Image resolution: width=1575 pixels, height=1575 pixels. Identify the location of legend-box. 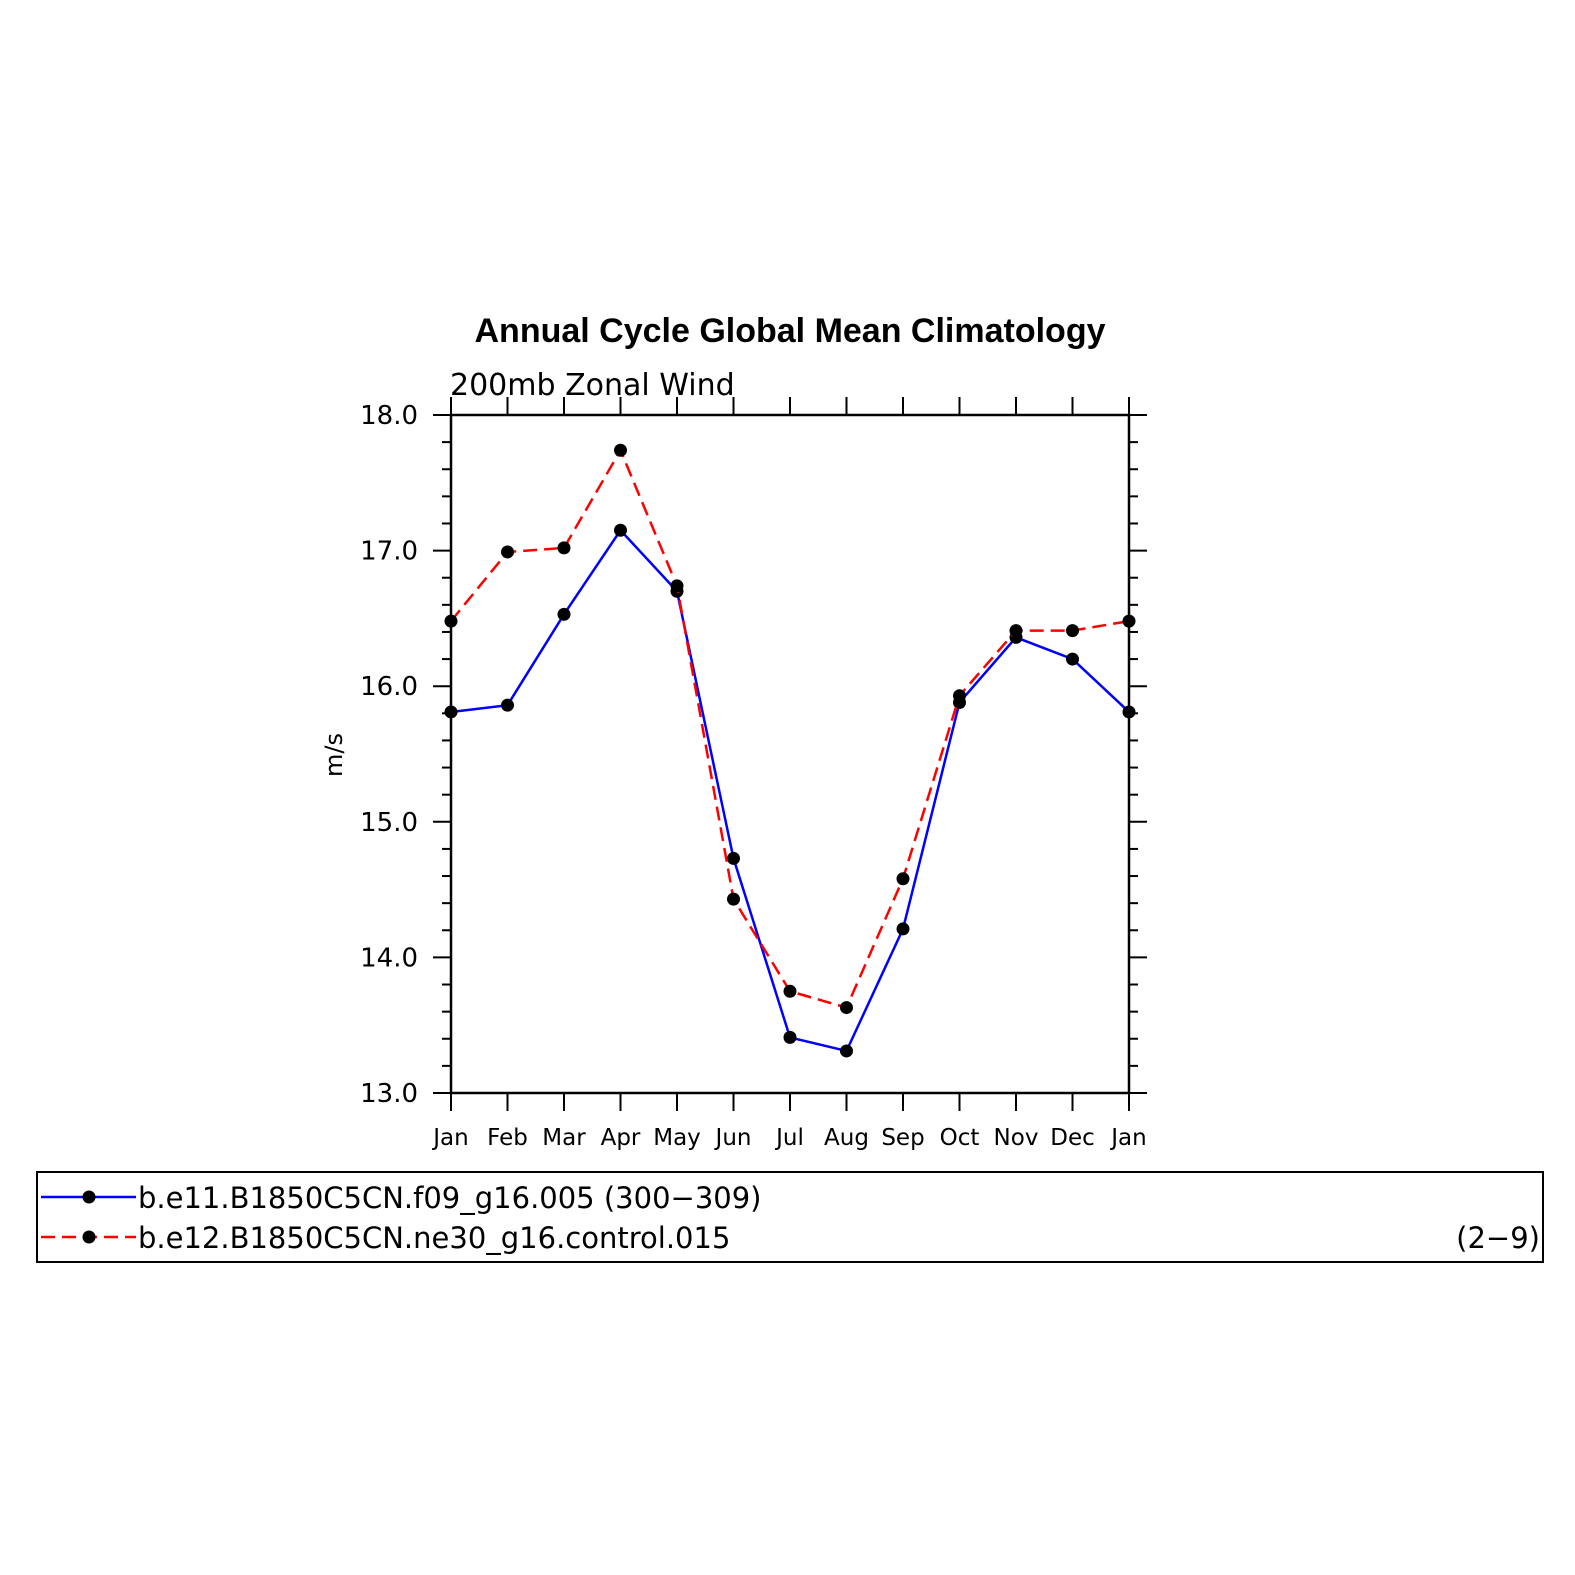
(790, 1217).